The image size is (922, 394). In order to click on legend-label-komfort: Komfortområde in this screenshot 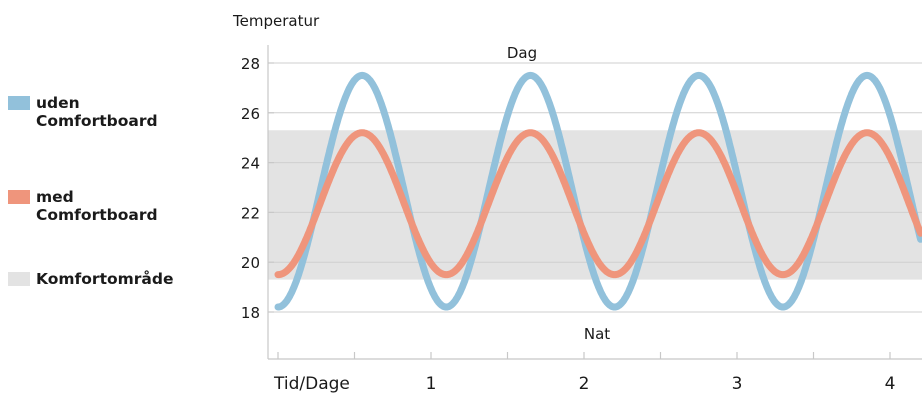, I will do `click(105, 279)`.